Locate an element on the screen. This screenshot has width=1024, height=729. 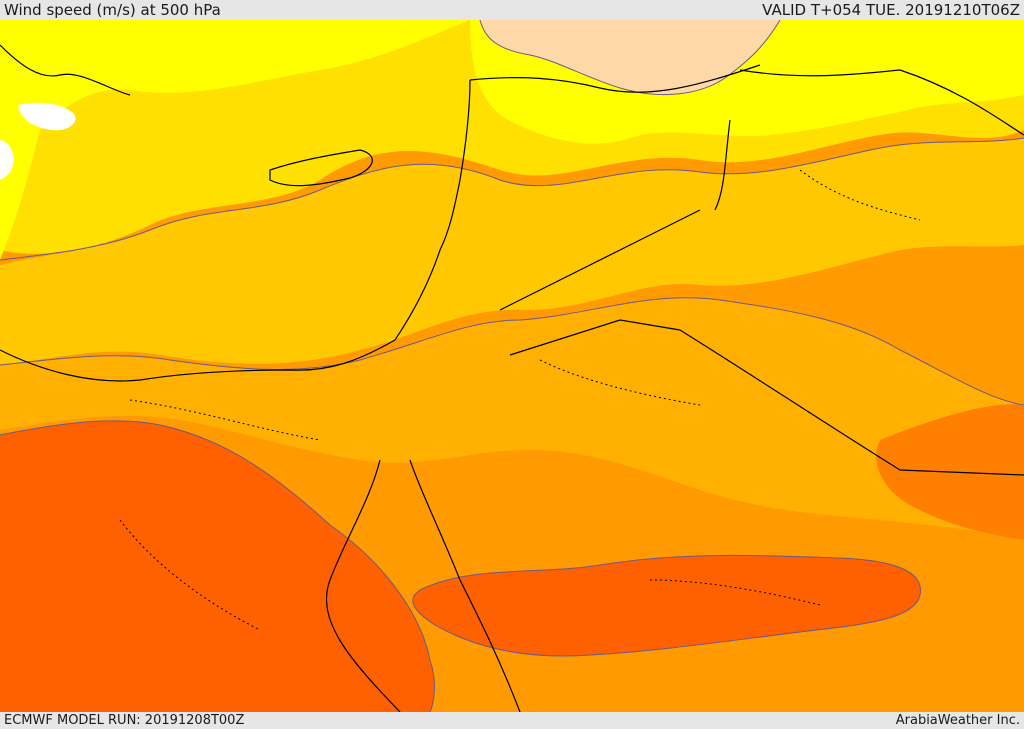
syria-iraq-border is located at coordinates (722, 165).